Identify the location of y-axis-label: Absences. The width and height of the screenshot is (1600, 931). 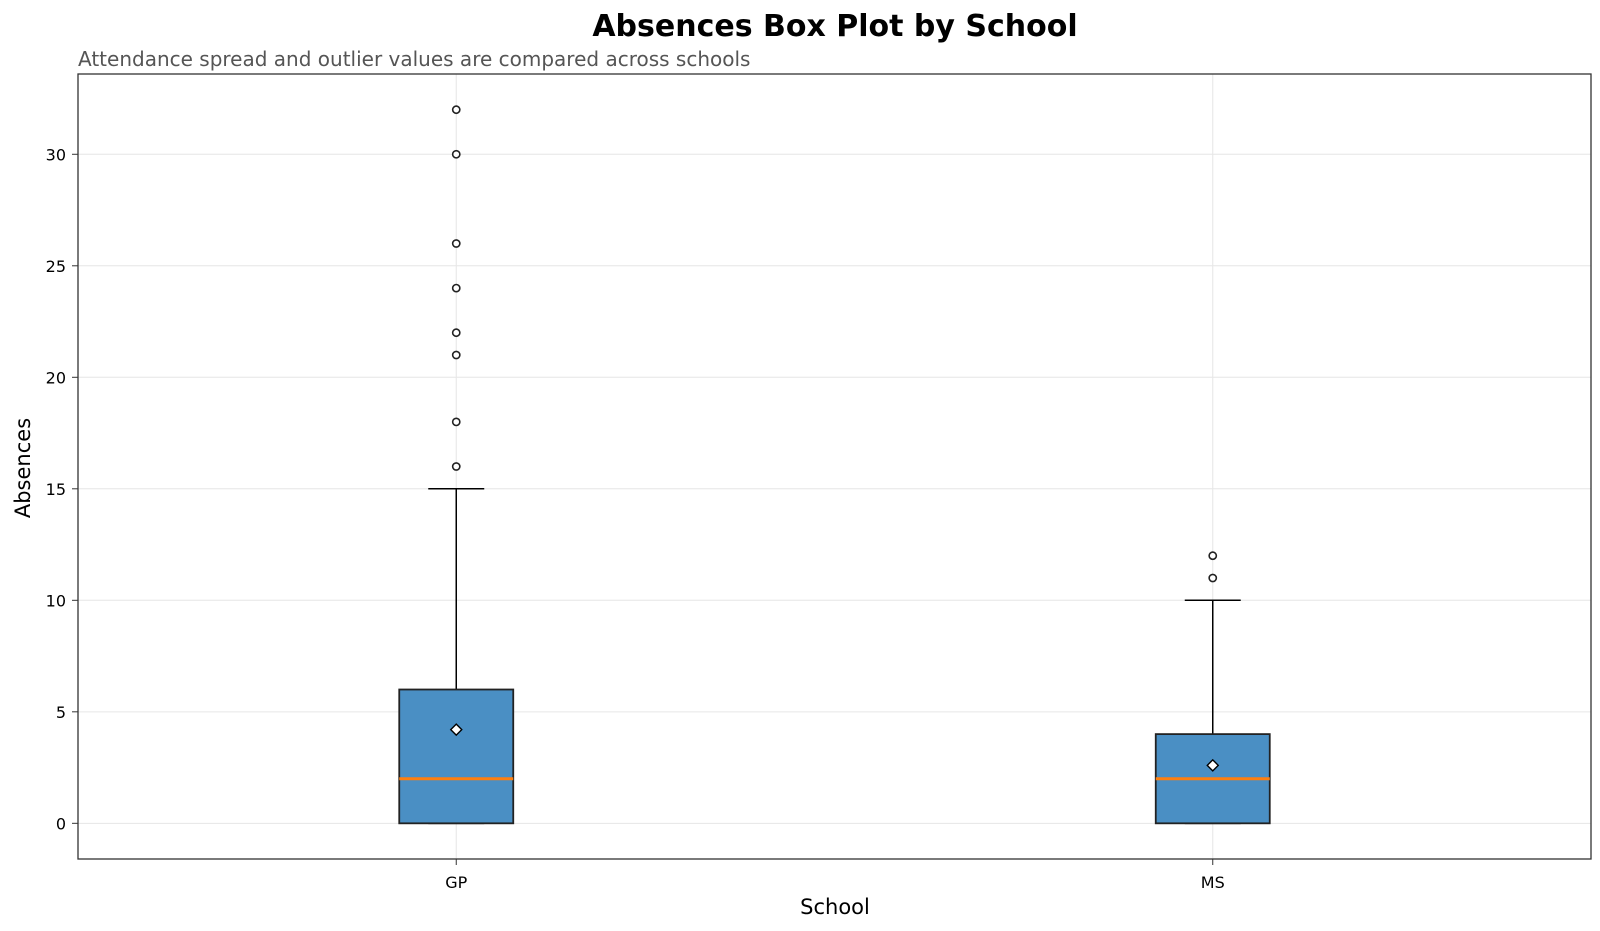
(23, 468).